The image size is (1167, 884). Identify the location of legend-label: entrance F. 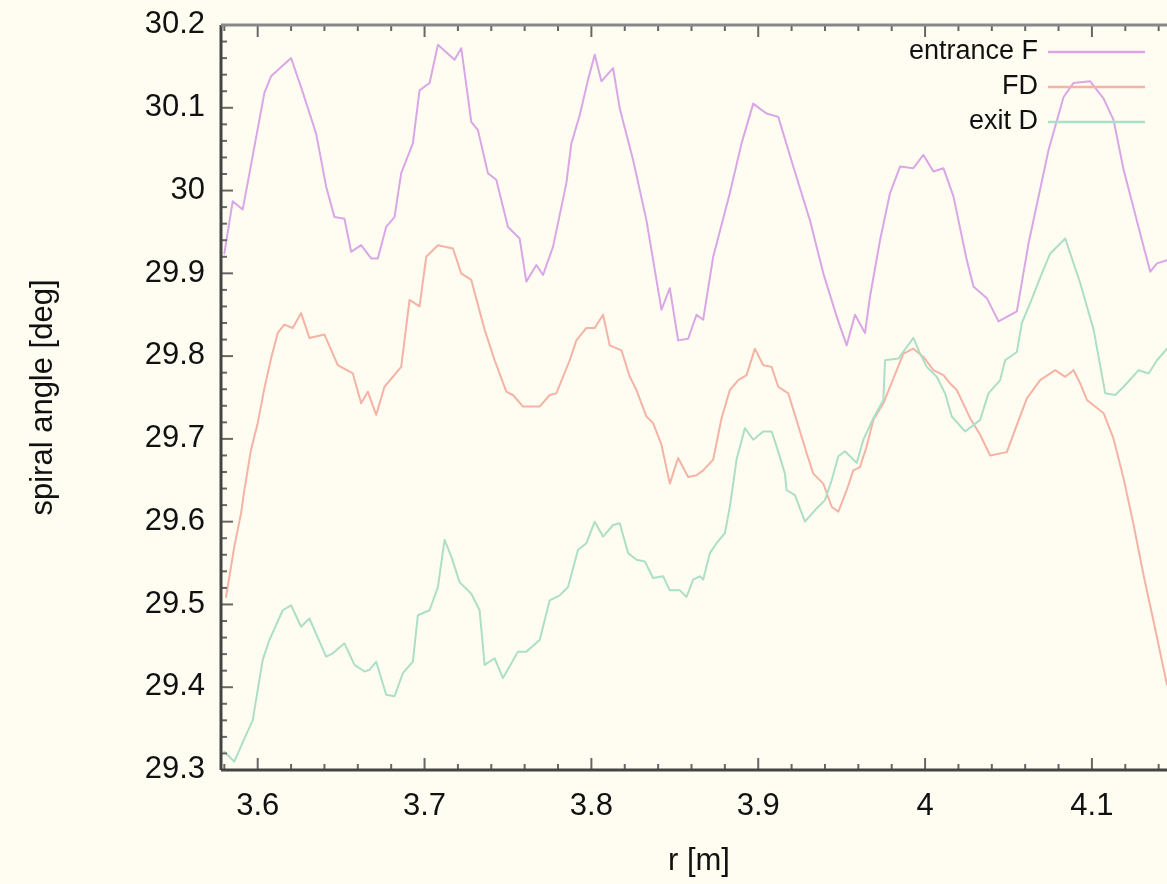
(973, 50).